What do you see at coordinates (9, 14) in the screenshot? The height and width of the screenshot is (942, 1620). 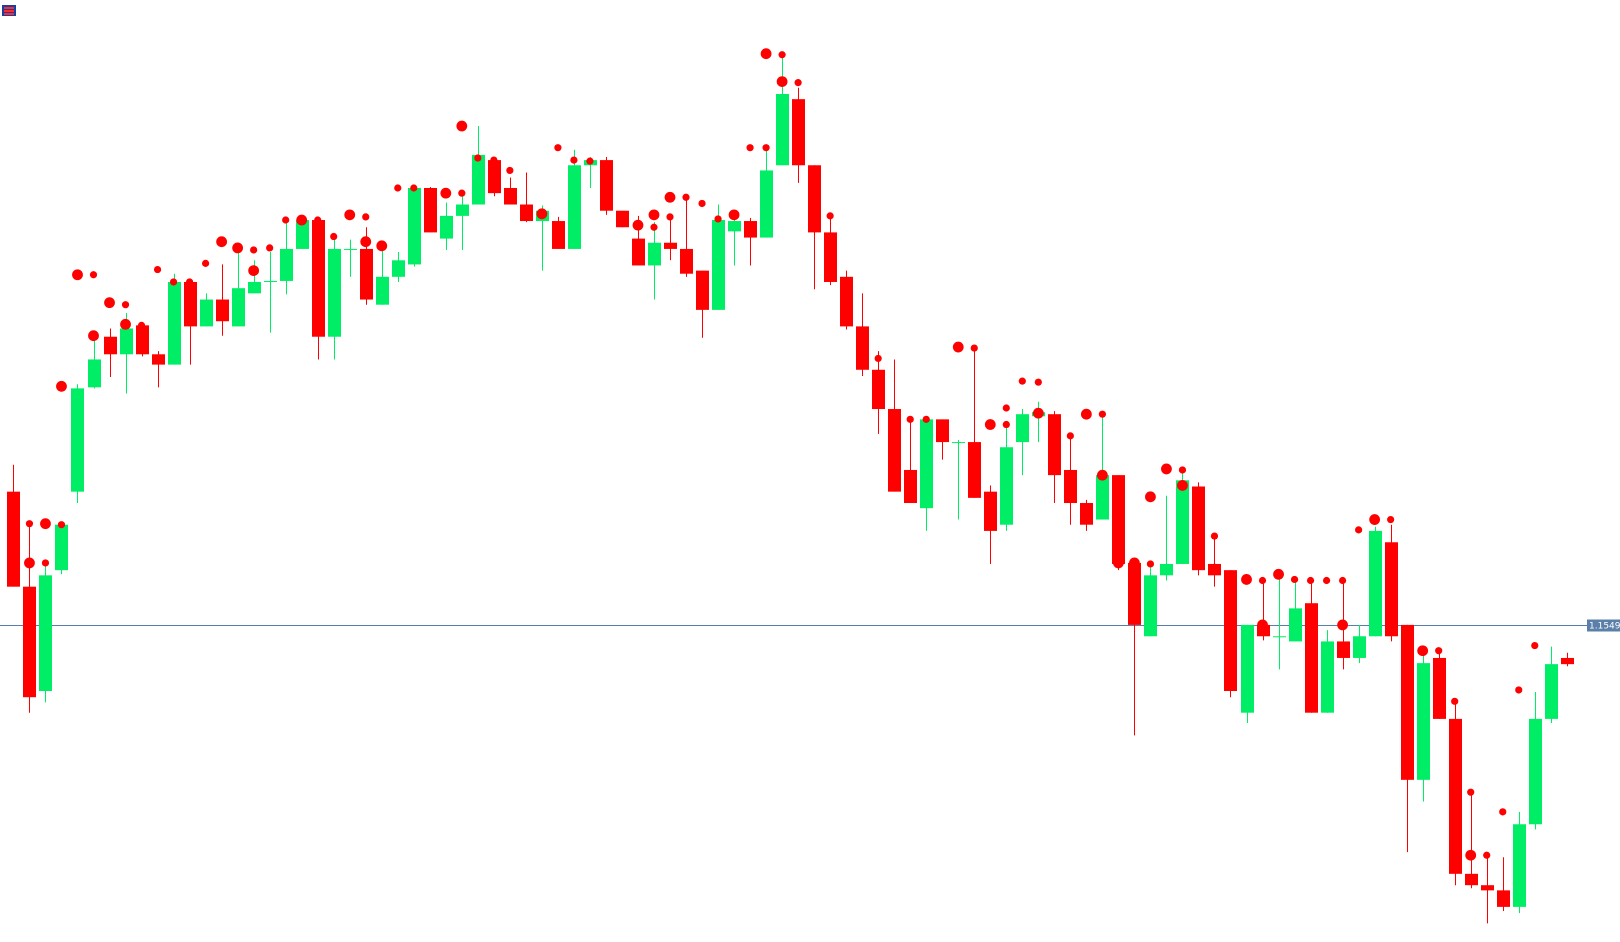 I see `icon-bar` at bounding box center [9, 14].